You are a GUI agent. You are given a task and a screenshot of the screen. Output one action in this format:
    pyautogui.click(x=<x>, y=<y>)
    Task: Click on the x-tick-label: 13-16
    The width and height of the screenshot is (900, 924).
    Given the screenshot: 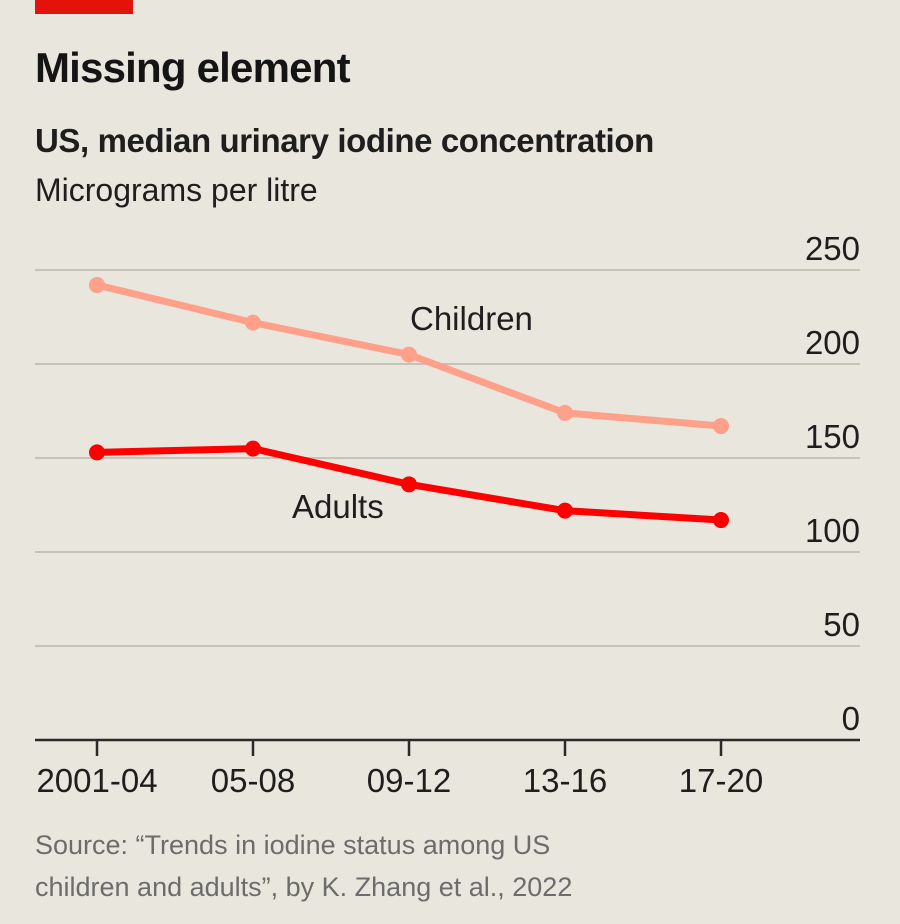 What is the action you would take?
    pyautogui.click(x=565, y=780)
    